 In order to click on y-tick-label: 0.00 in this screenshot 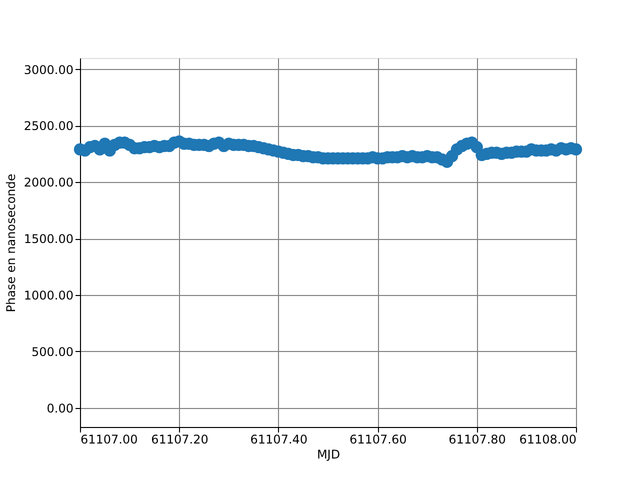, I will do `click(60, 408)`.